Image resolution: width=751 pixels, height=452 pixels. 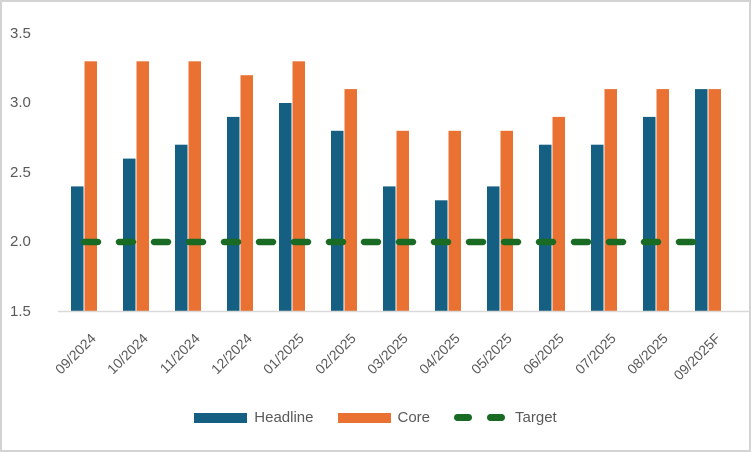 What do you see at coordinates (402, 221) in the screenshot?
I see `bar-core-03/2025` at bounding box center [402, 221].